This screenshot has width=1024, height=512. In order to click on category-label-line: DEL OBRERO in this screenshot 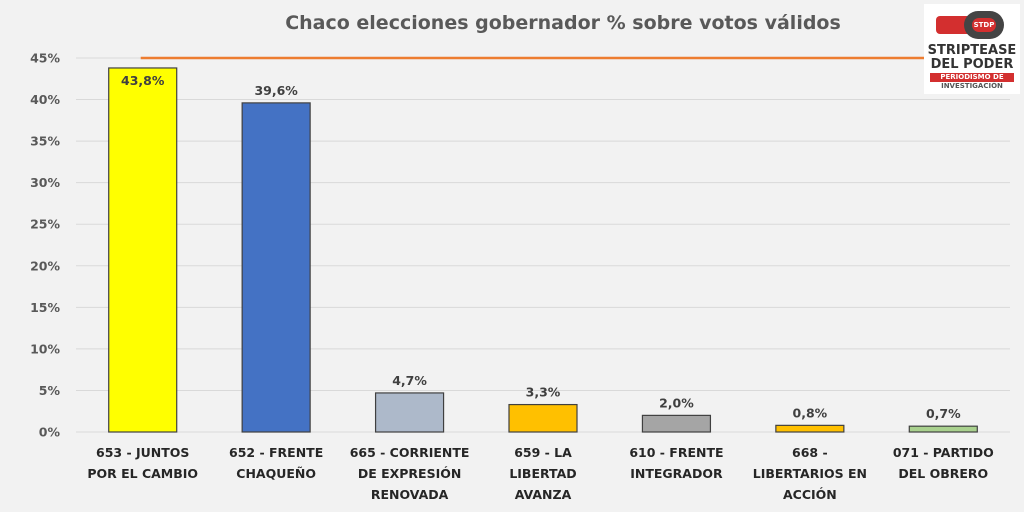, I will do `click(943, 473)`.